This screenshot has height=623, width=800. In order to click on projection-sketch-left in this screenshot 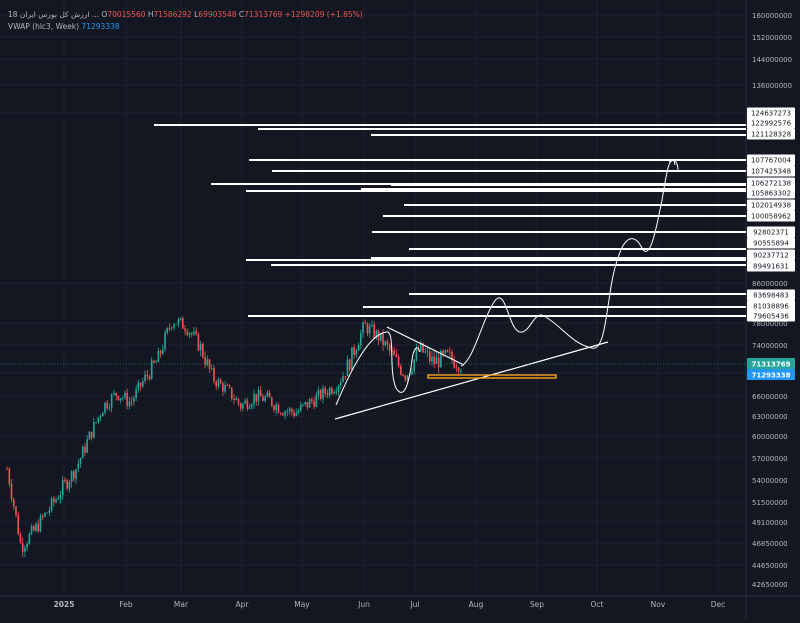, I will do `click(378, 368)`.